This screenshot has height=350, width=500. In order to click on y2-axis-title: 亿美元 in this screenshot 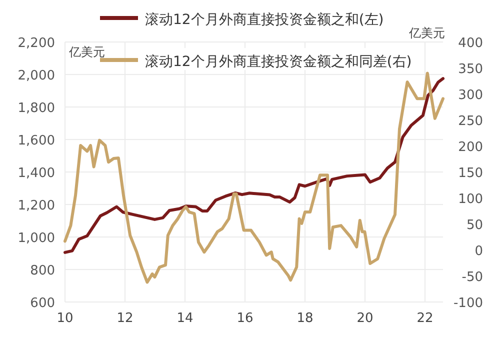, I will do `click(426, 33)`.